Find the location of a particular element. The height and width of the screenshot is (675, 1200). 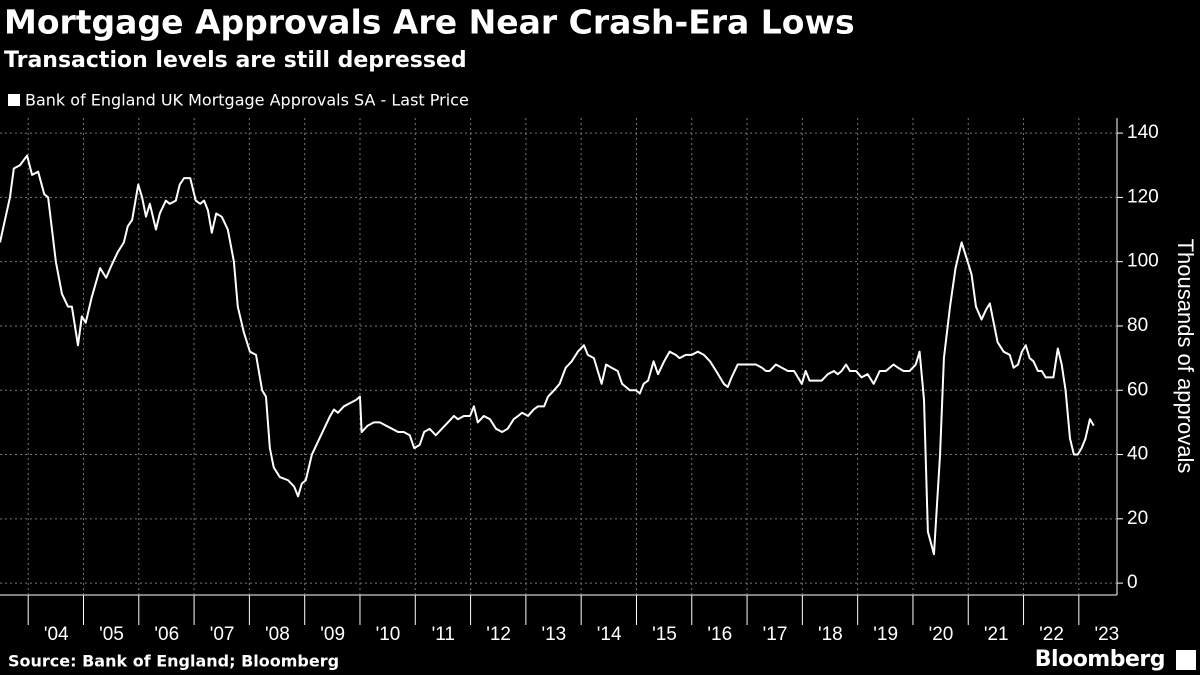

brand-icon is located at coordinates (1186, 660).